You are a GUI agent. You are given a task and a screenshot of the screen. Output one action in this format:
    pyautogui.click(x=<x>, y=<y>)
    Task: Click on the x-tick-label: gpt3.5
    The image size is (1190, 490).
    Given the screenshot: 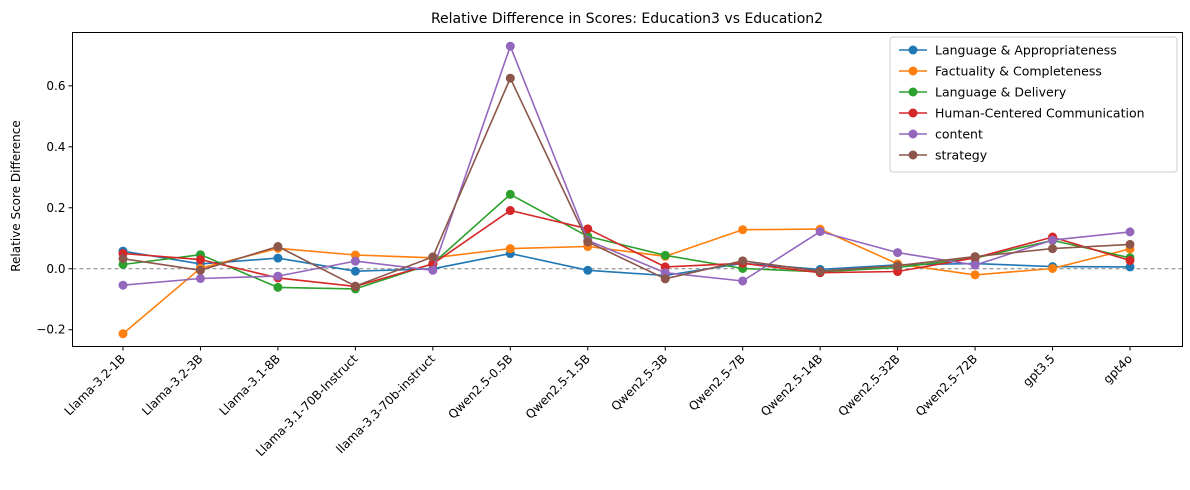 What is the action you would take?
    pyautogui.click(x=1038, y=370)
    